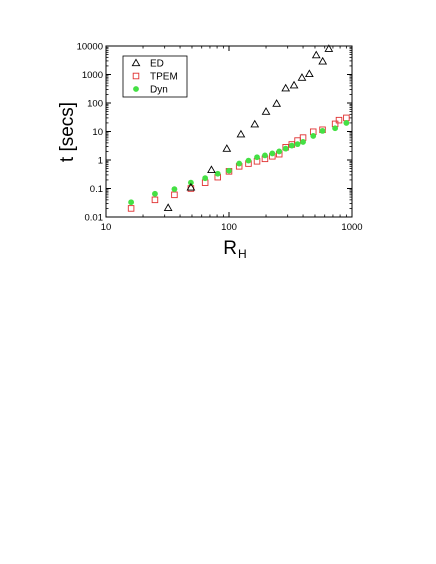 The image size is (436, 564). Describe the element at coordinates (164, 77) in the screenshot. I see `legend-label-tpem: TPEM` at that location.